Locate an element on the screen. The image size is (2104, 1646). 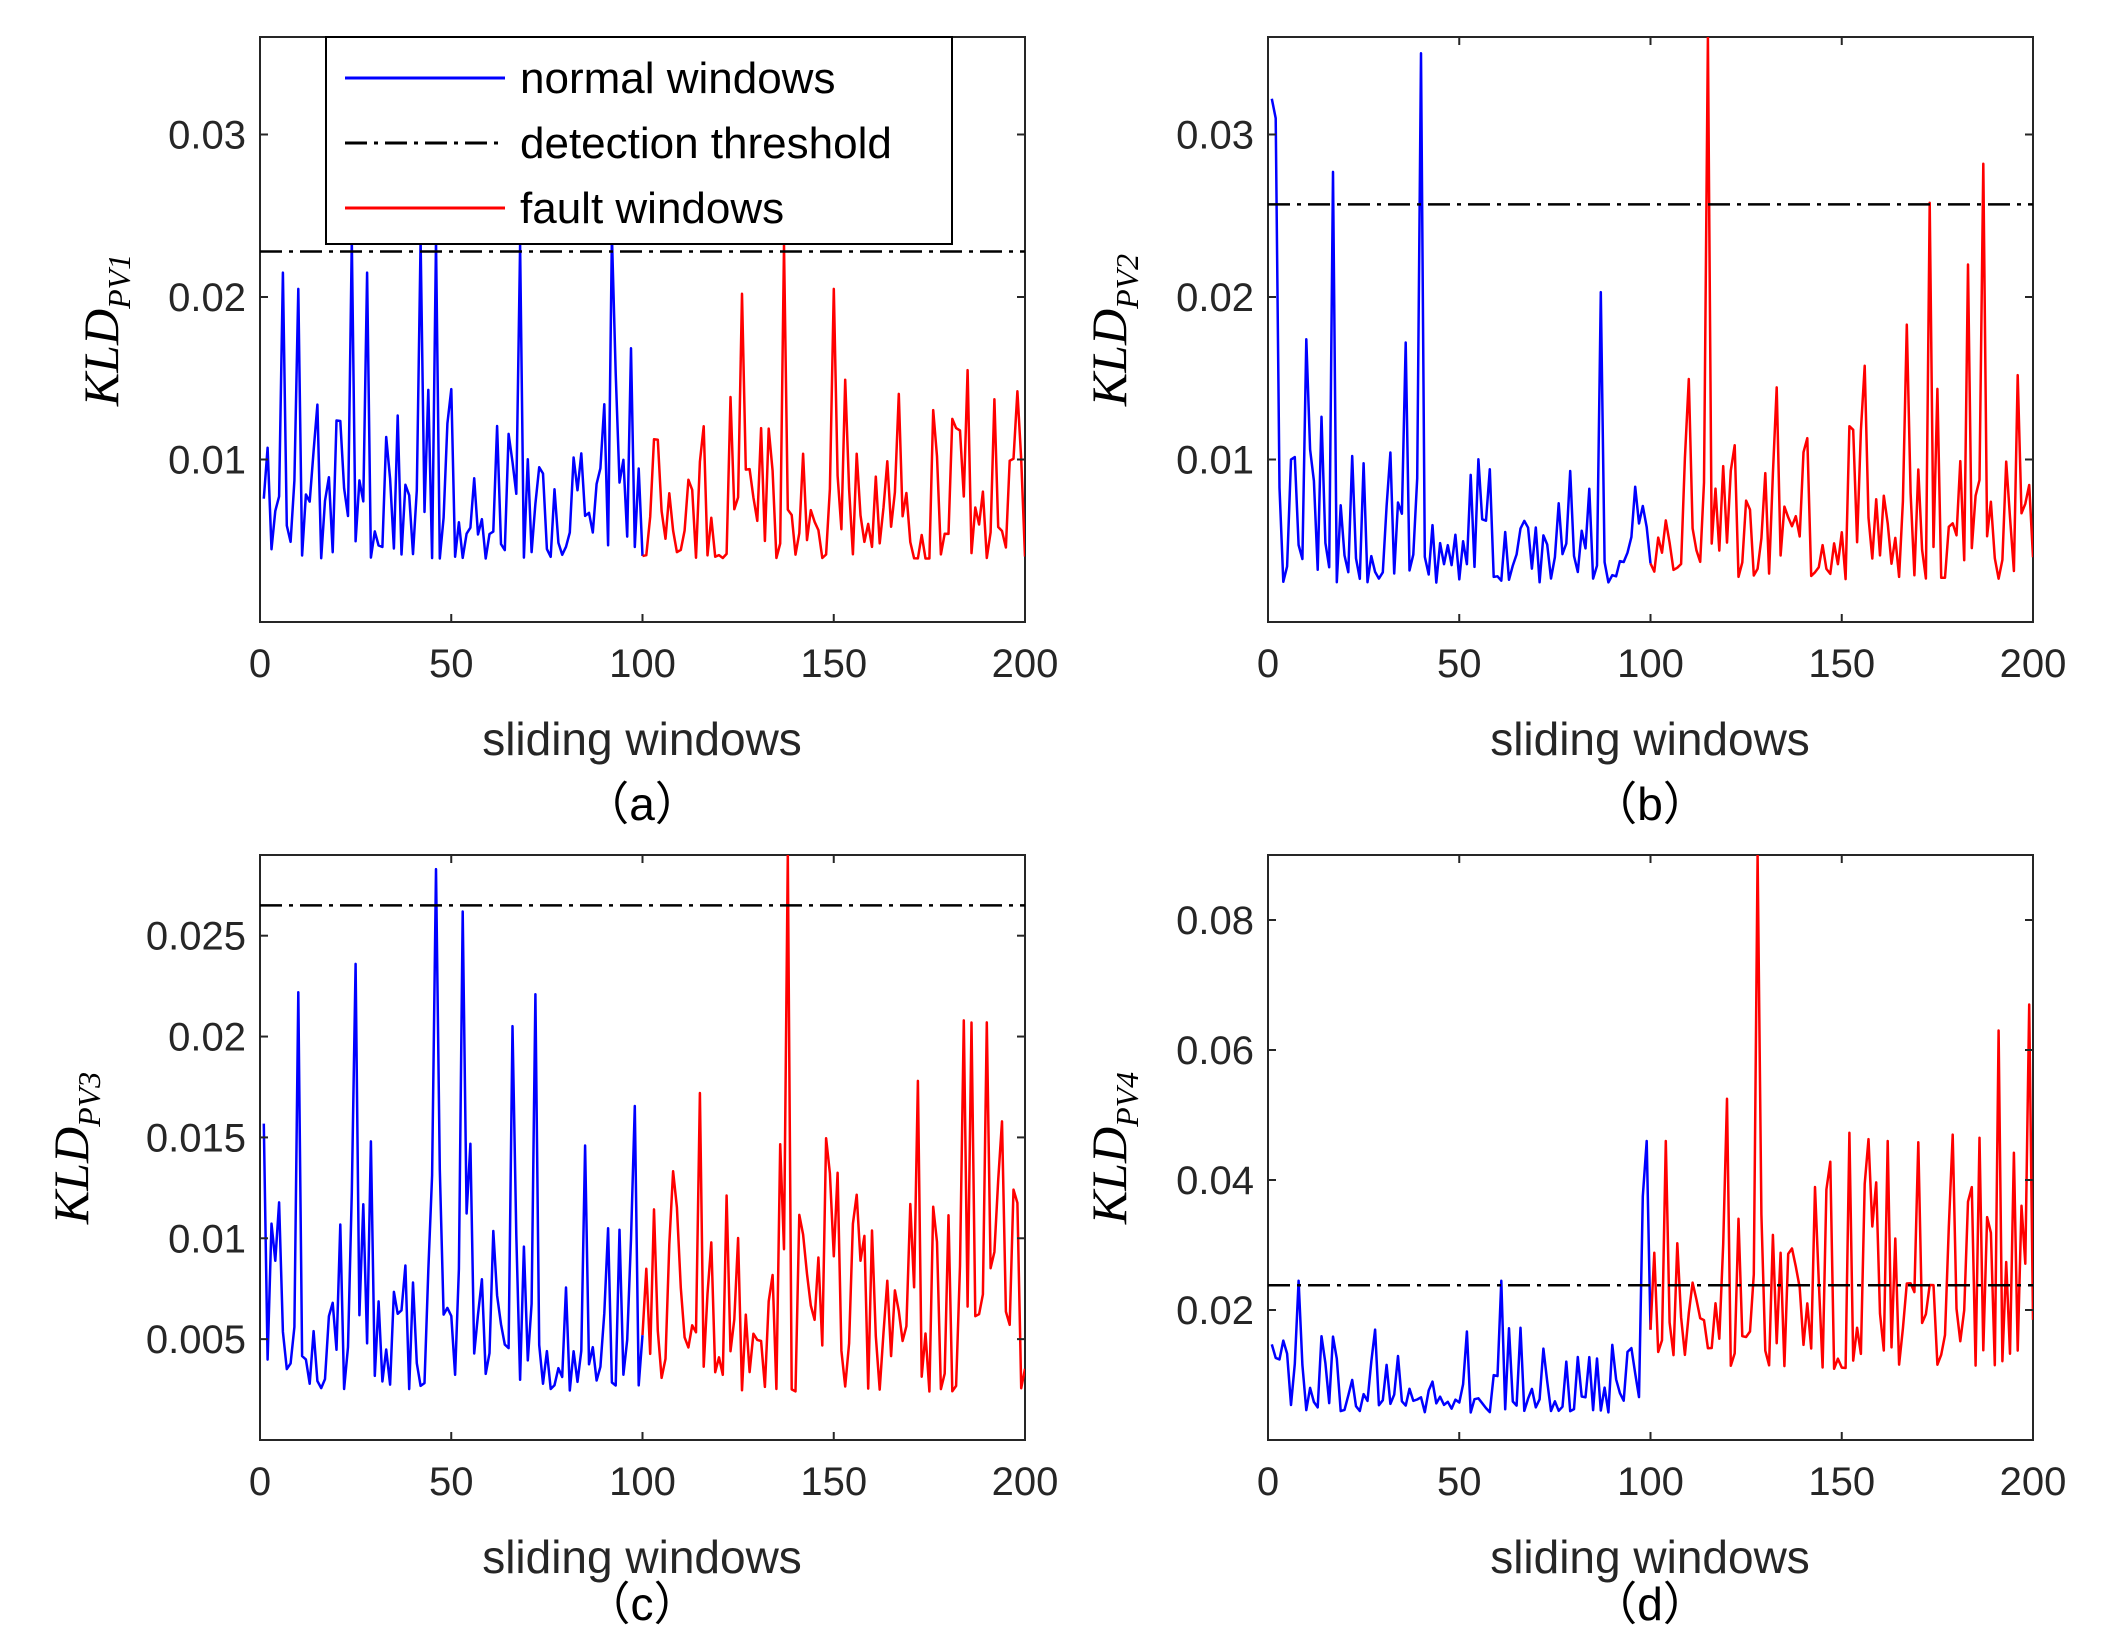
y-axis-label: KLDPV4 is located at coordinates (1113, 1148).